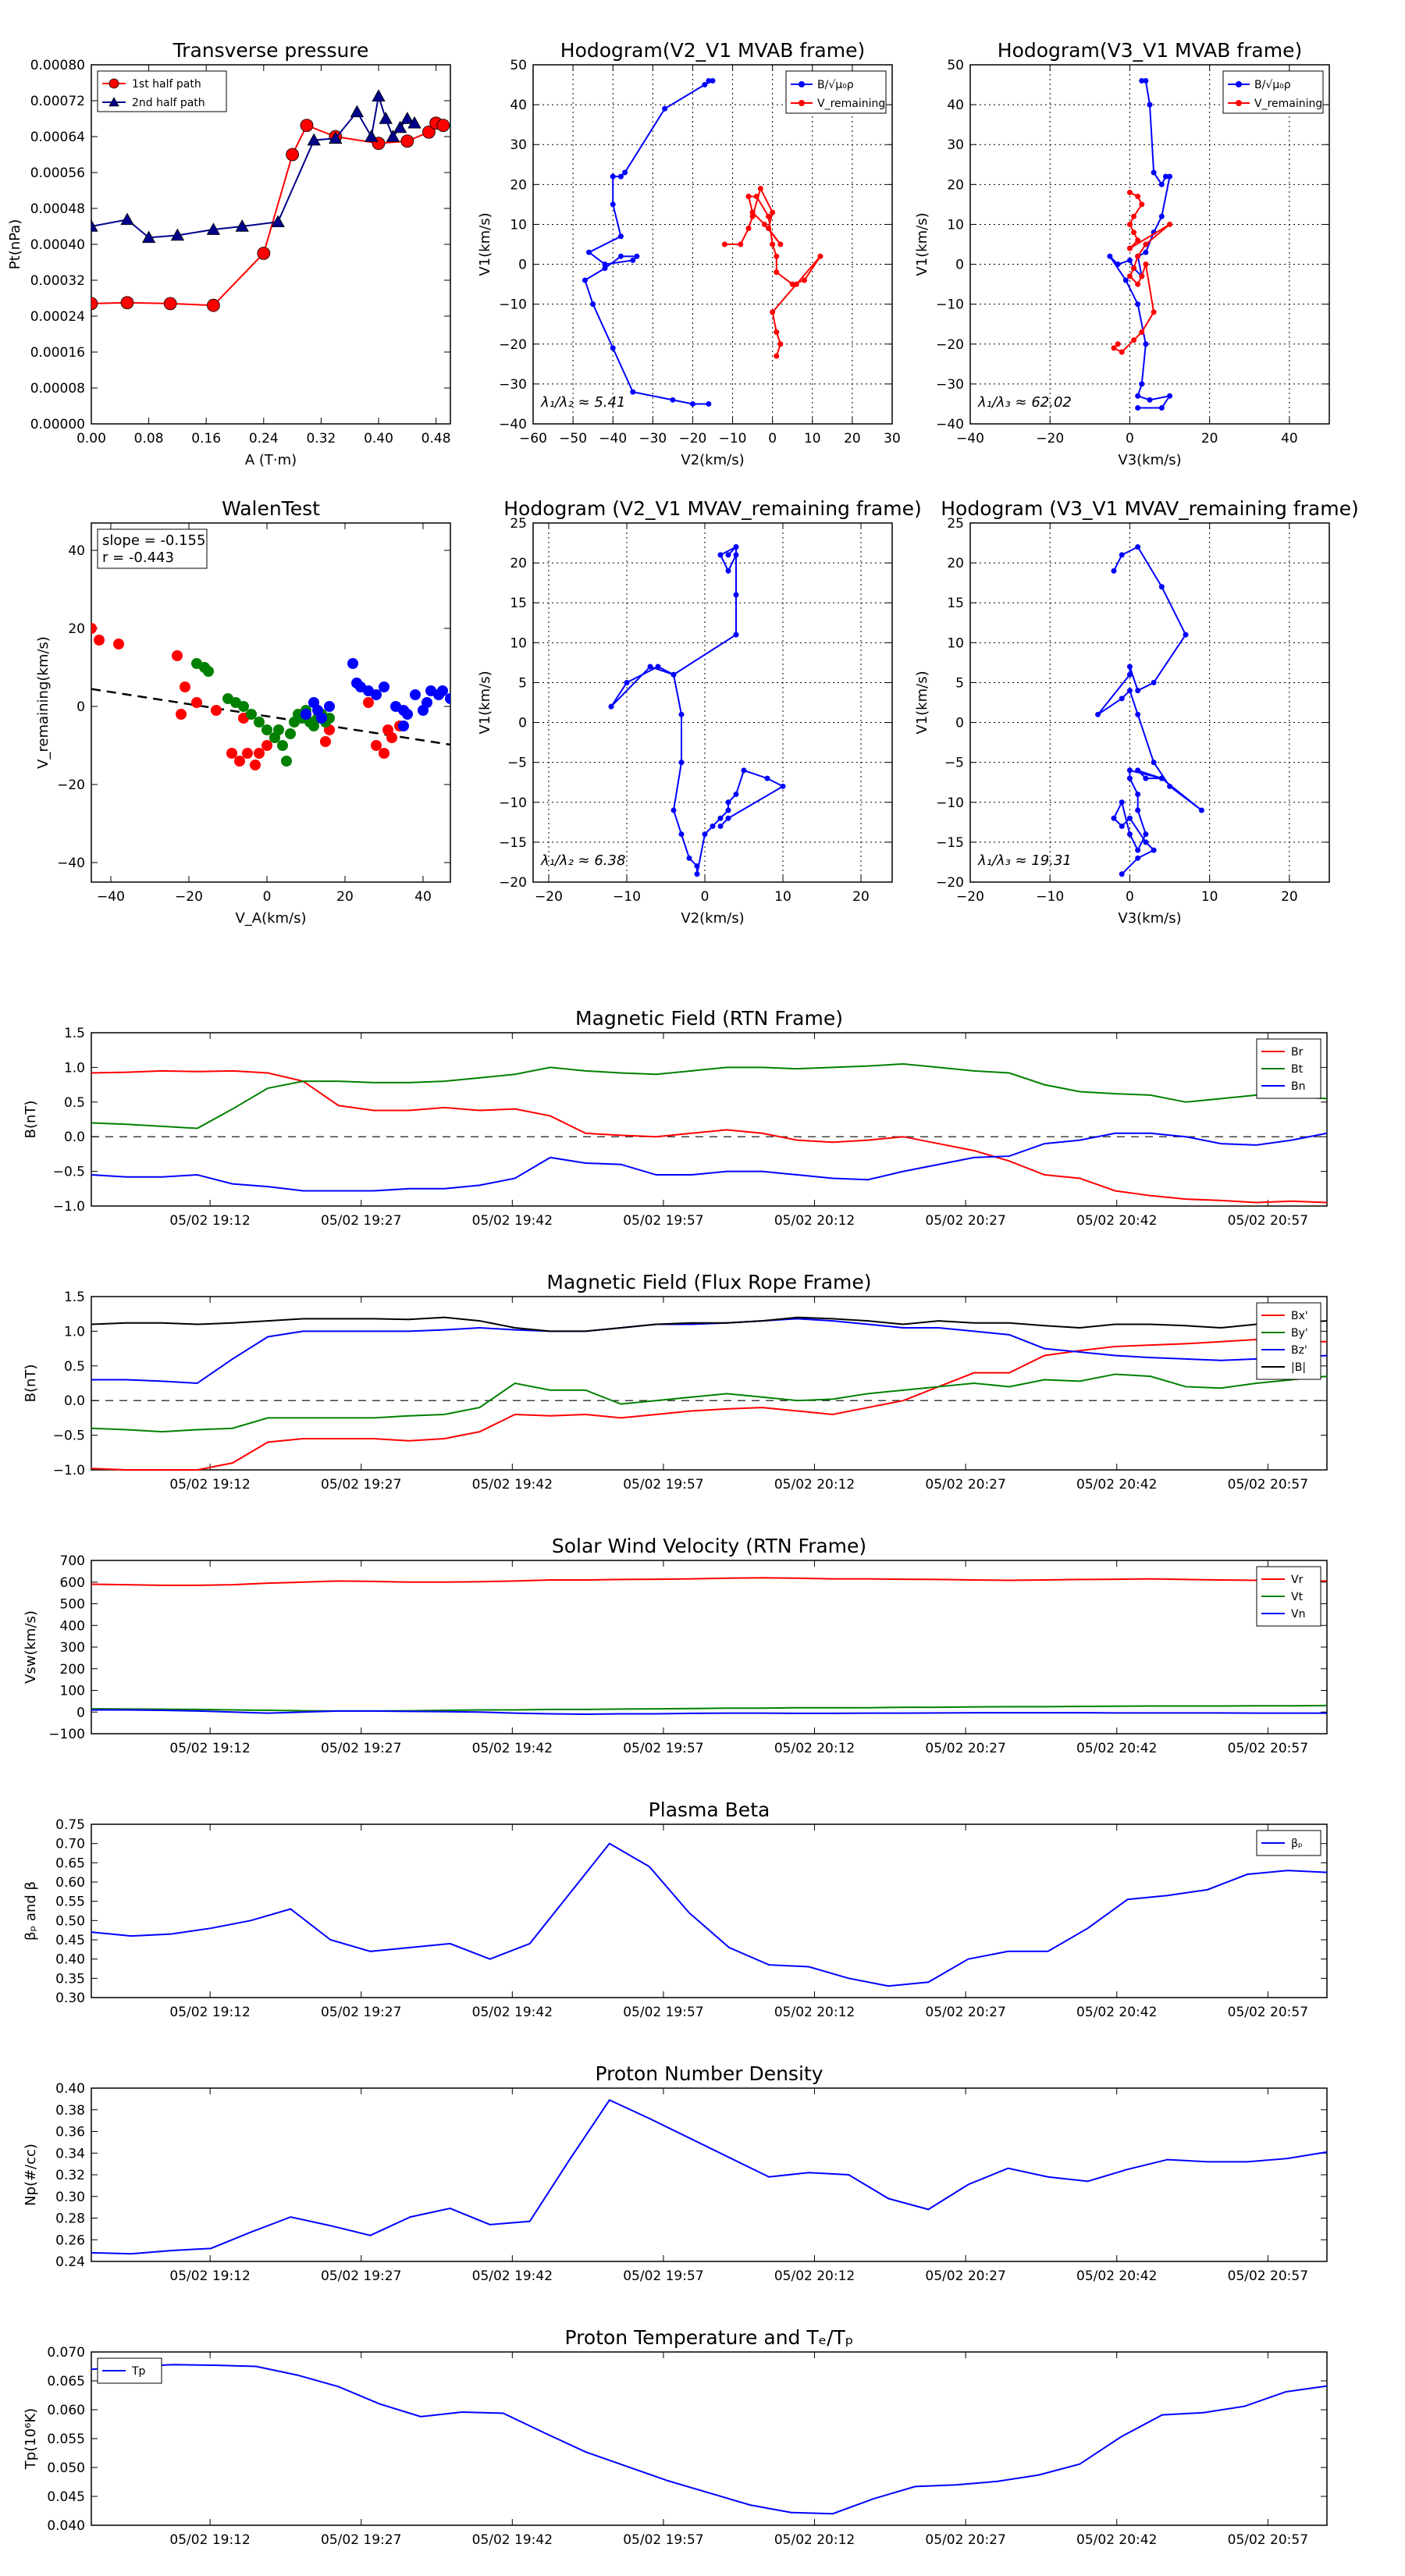 The image size is (1405, 2576). I want to click on y-tick-label: 100, so click(72, 1691).